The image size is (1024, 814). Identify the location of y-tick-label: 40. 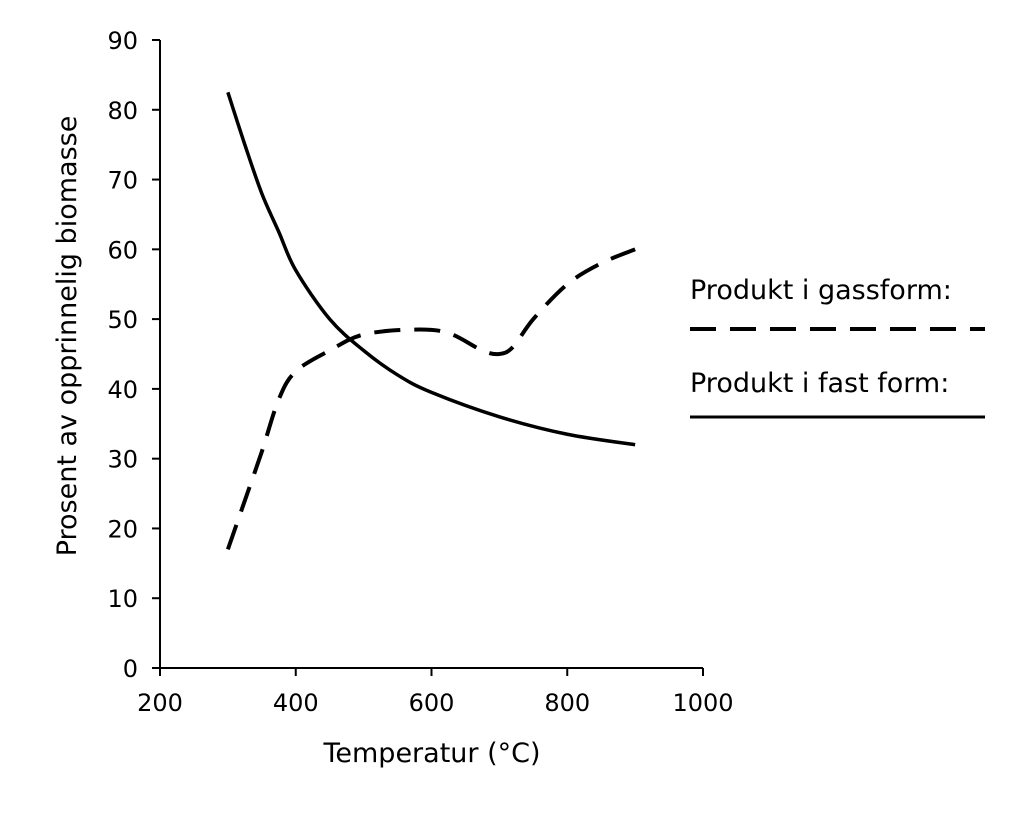
(122, 390).